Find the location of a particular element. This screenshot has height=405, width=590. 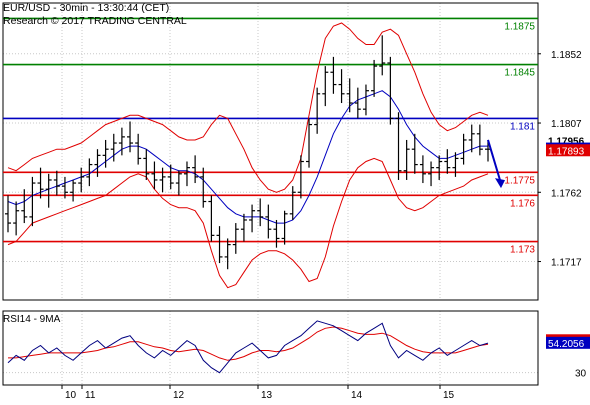

price-badge-label: 1.17893 is located at coordinates (566, 151).